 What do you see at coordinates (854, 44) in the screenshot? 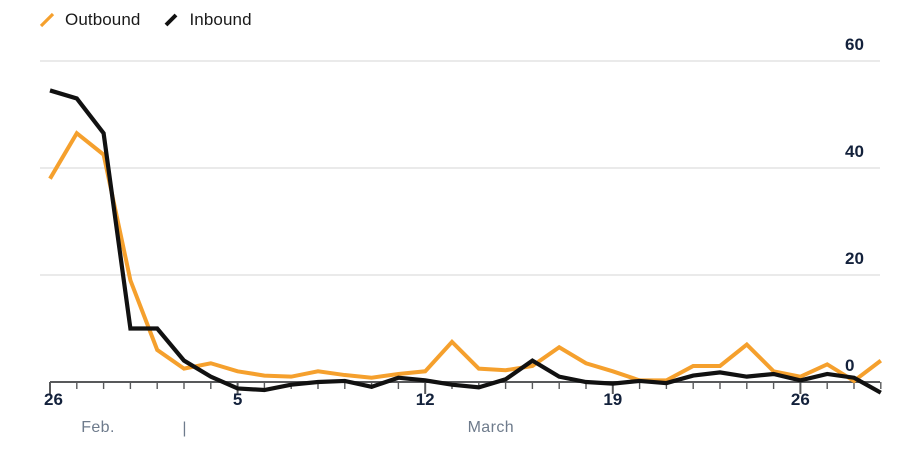
I see `y-axis-tick-label: 60` at bounding box center [854, 44].